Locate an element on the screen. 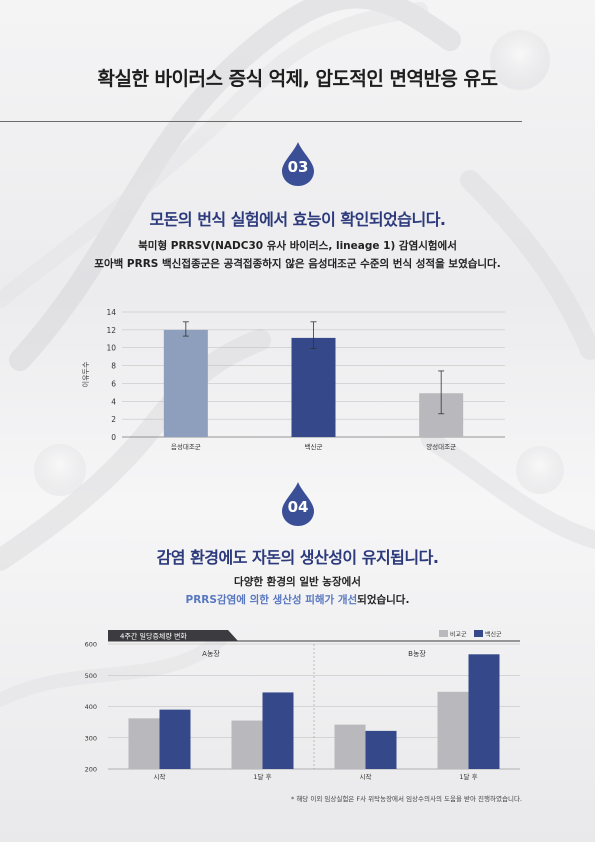  section-number-badge-03: 03 is located at coordinates (298, 164).